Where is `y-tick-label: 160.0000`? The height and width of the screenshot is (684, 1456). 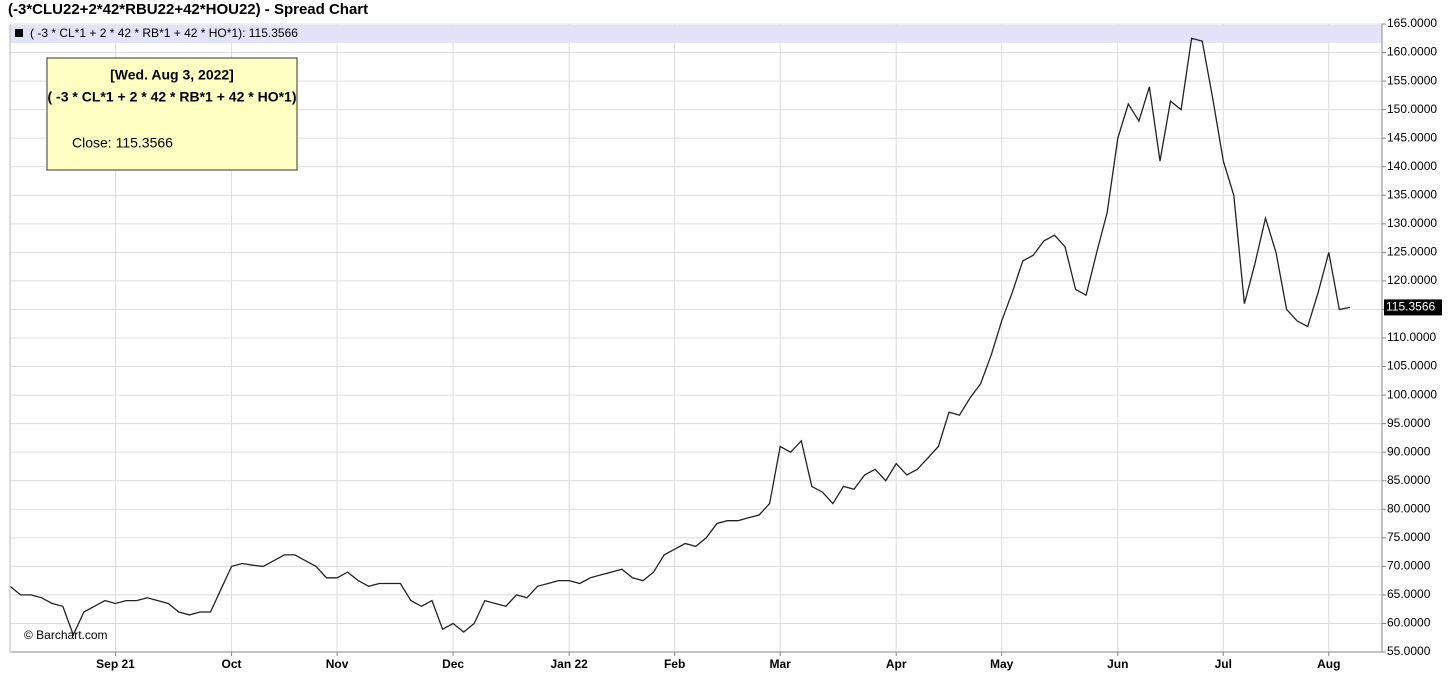 y-tick-label: 160.0000 is located at coordinates (1412, 52).